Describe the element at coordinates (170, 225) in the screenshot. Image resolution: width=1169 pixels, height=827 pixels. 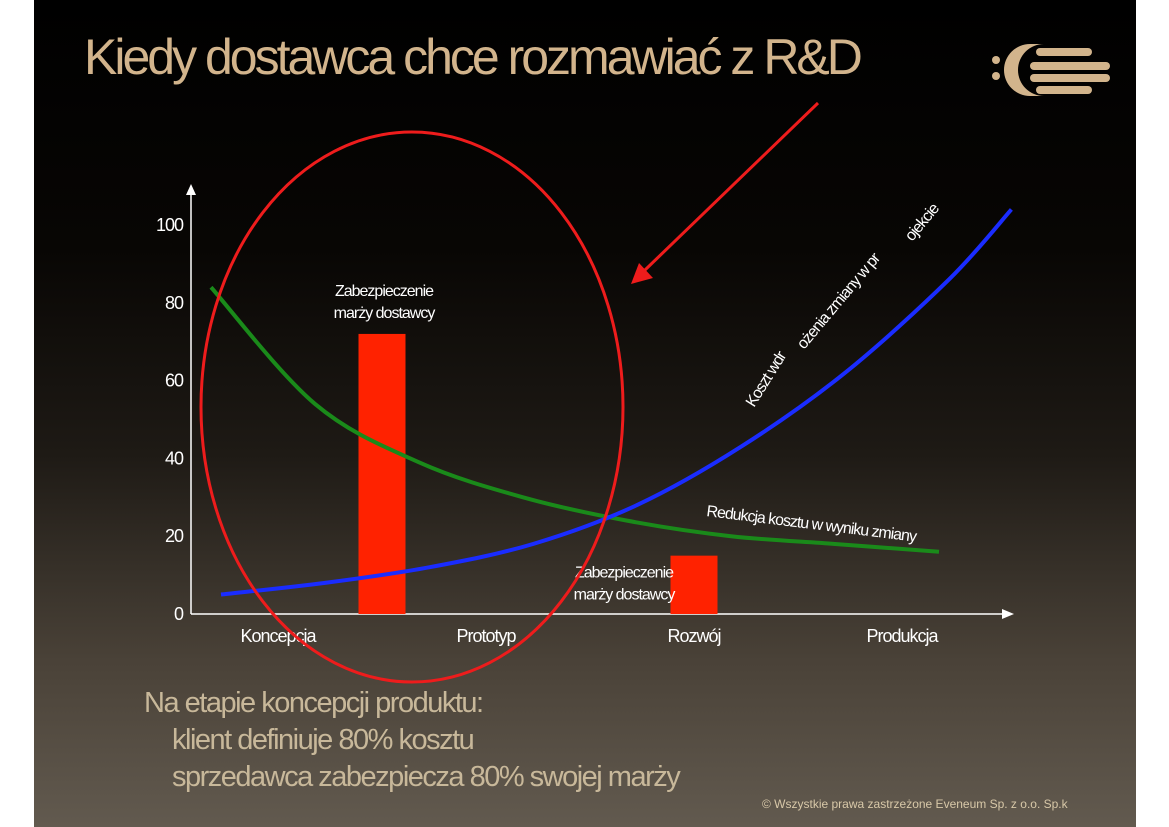
I see `y-tick-label: 100` at that location.